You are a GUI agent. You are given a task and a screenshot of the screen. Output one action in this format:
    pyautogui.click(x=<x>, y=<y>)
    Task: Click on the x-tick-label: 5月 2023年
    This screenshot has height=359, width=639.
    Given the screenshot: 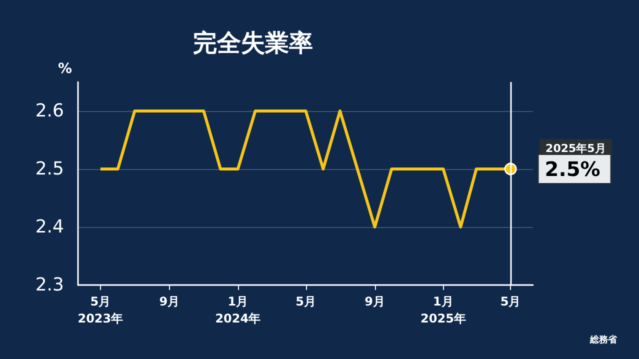 What is the action you would take?
    pyautogui.click(x=101, y=310)
    